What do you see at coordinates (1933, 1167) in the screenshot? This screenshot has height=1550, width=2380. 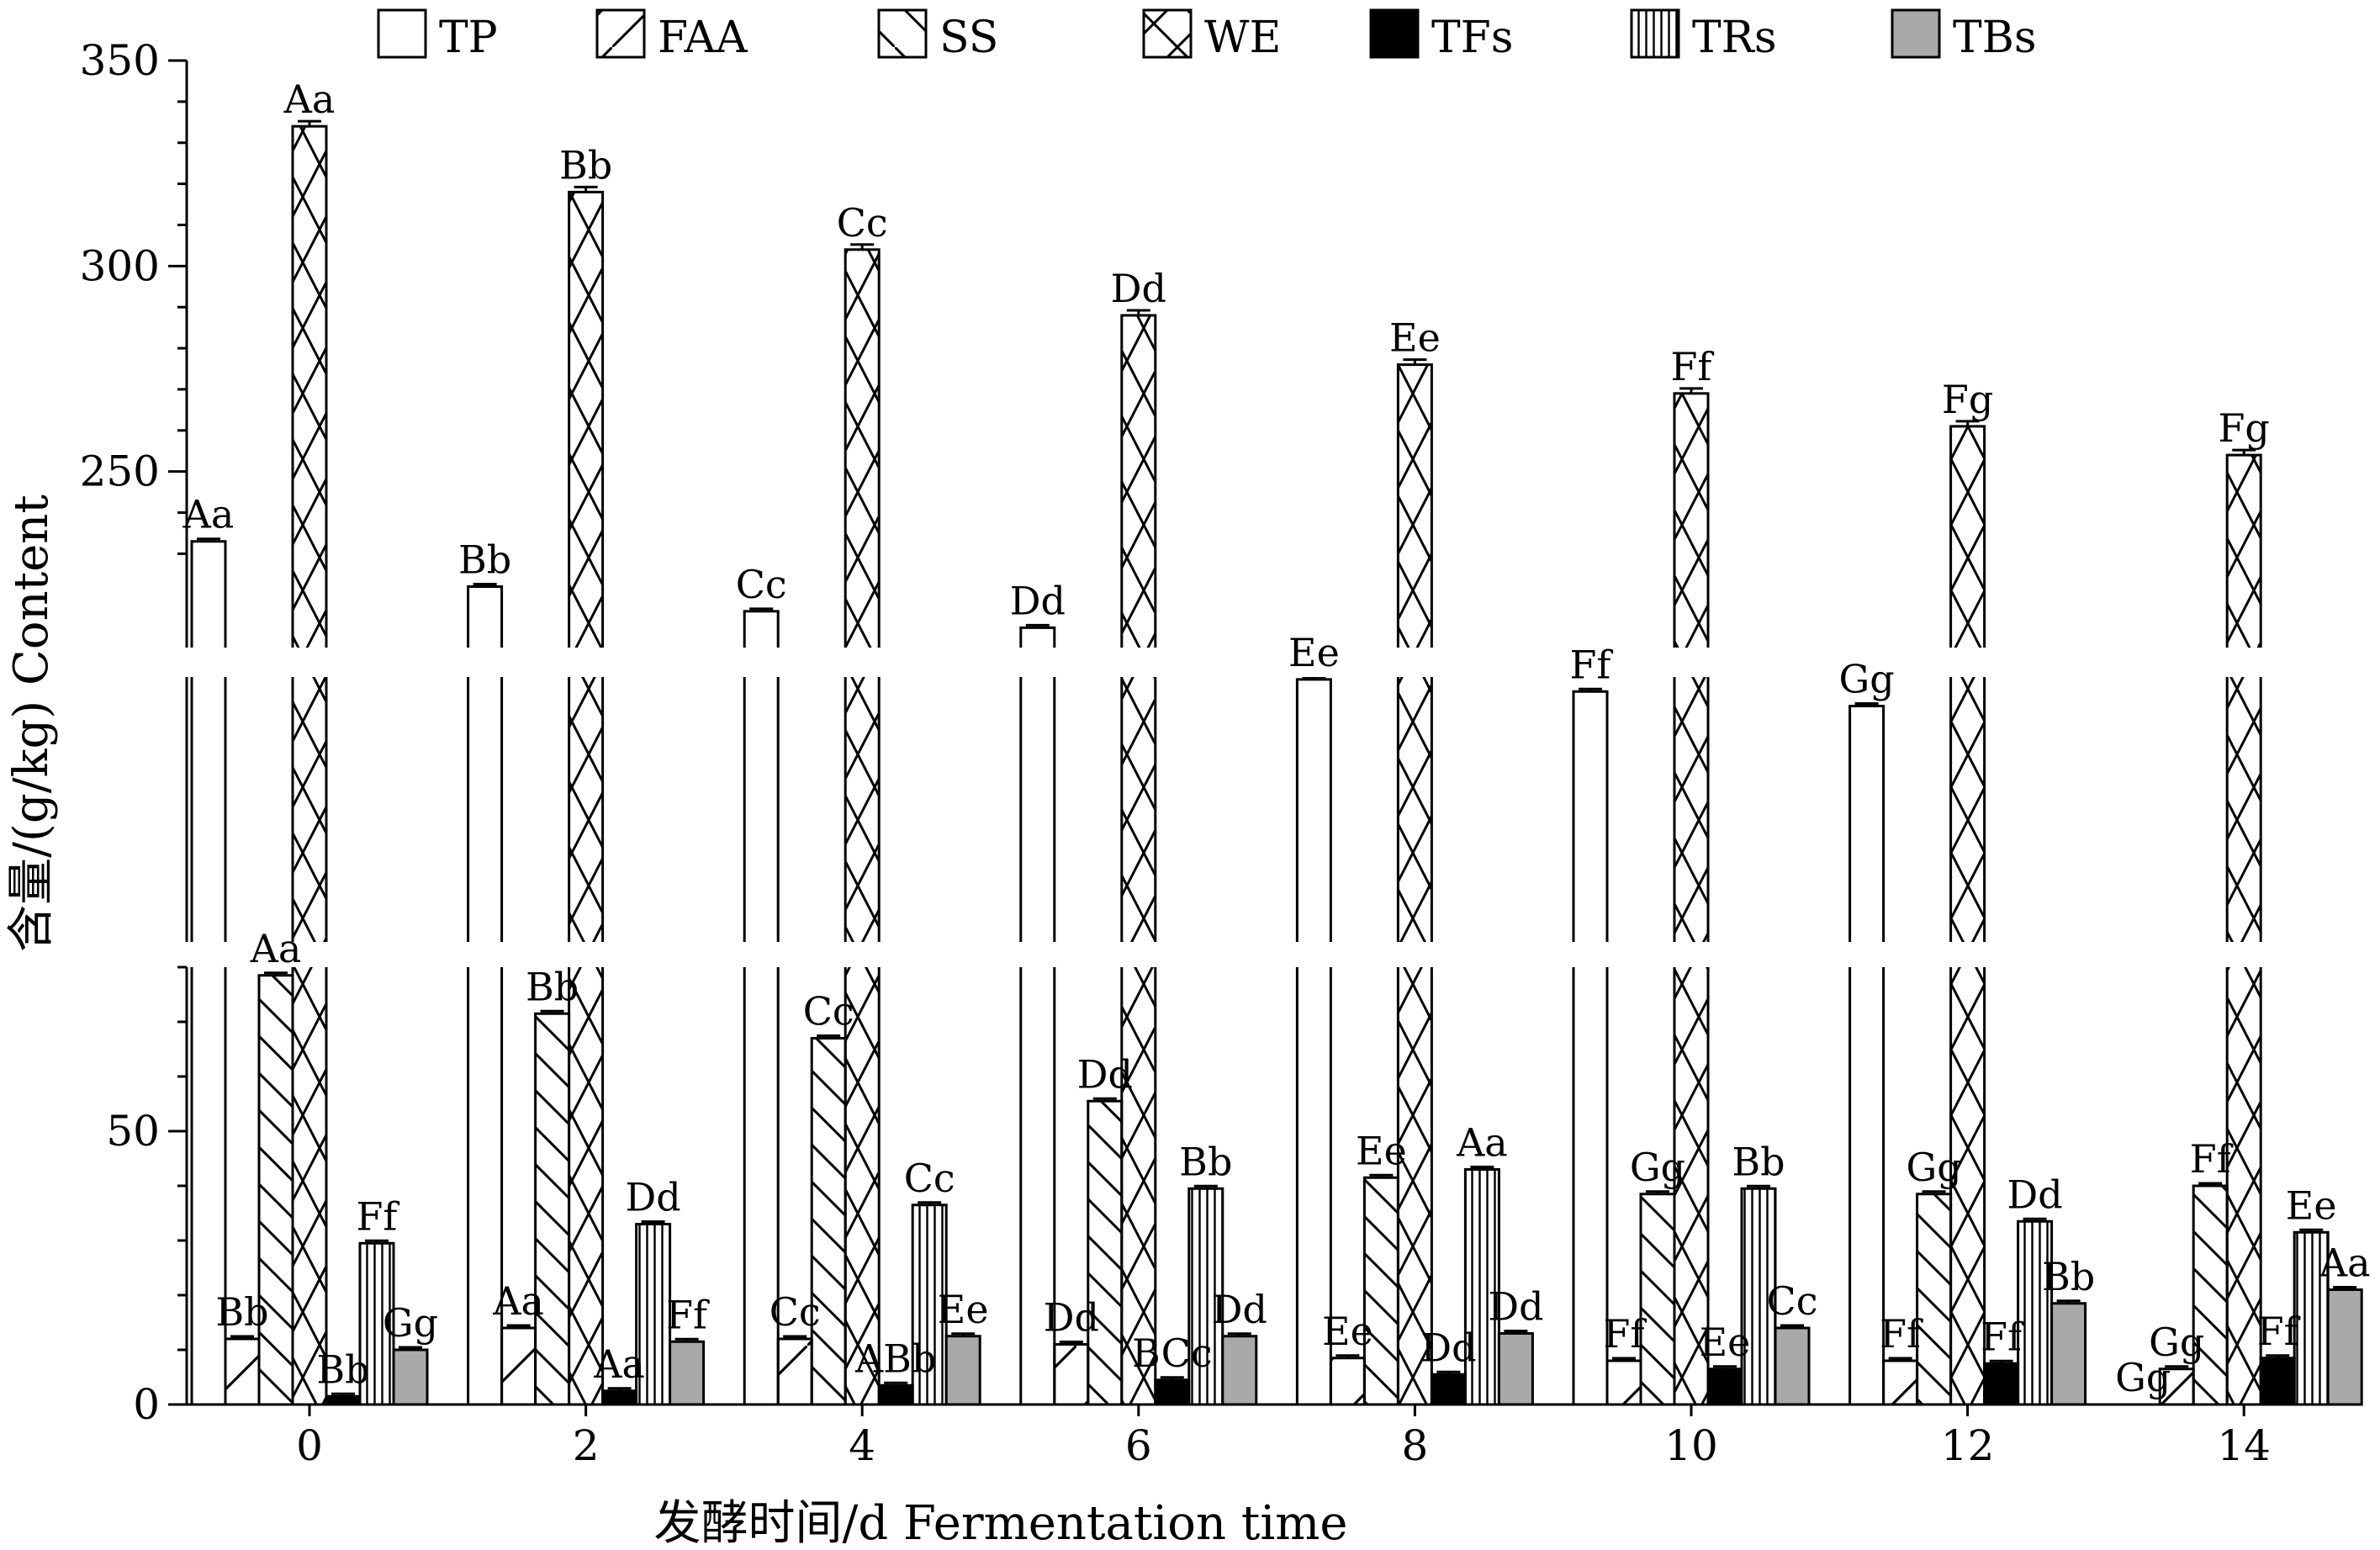 I see `significance-label-ss-12: Gg` at bounding box center [1933, 1167].